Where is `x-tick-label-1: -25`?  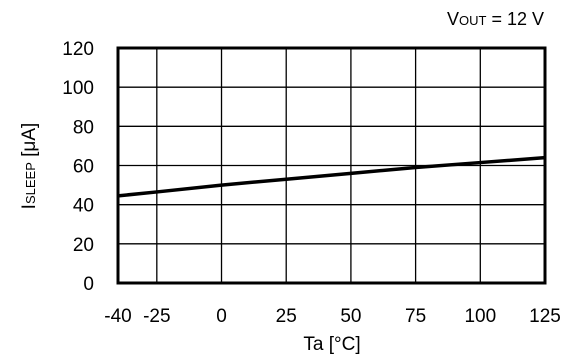
x-tick-label-1: -25 is located at coordinates (156, 316).